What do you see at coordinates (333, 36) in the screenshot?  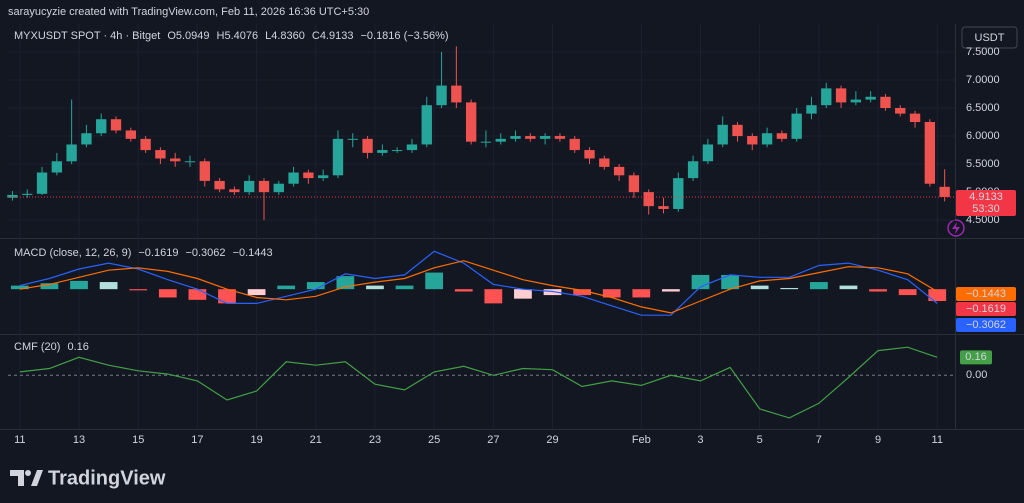 I see `legend-value: C4.9133` at bounding box center [333, 36].